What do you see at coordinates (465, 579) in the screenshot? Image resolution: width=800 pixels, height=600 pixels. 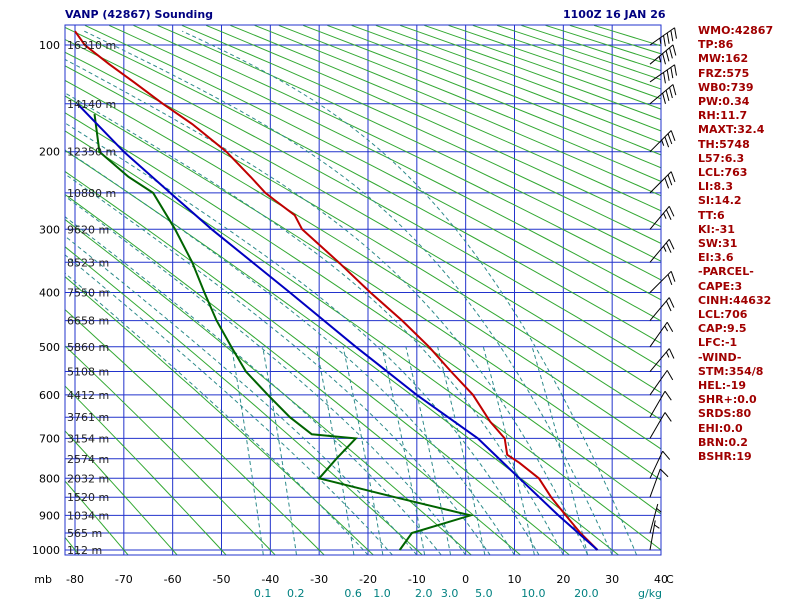 I see `temp-tick-label: 0` at bounding box center [465, 579].